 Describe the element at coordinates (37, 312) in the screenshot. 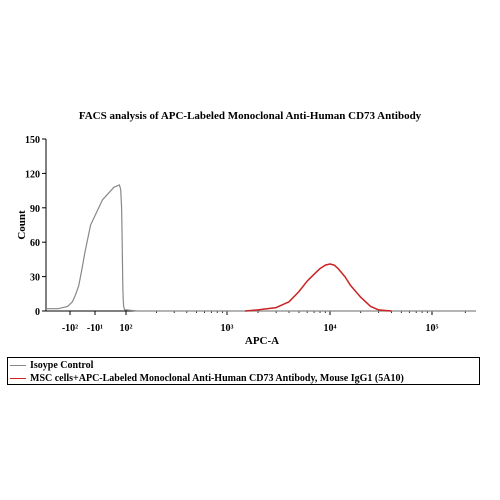

I see `y-tick-label: 0` at that location.